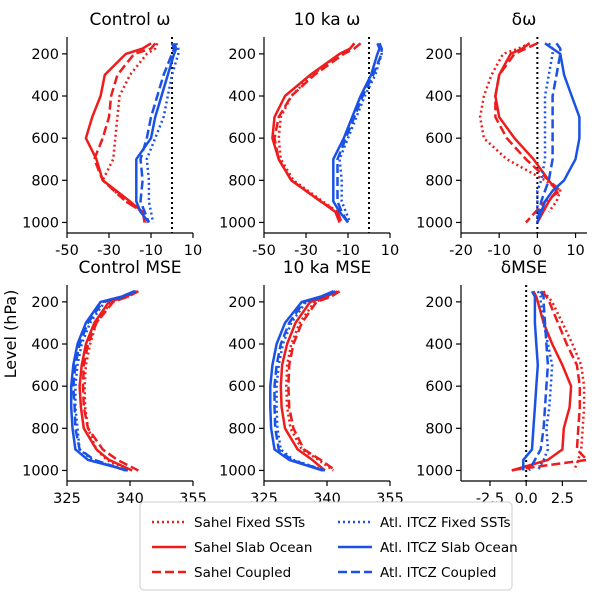  What do you see at coordinates (327, 20) in the screenshot?
I see `panel-title: 10 ka ω` at bounding box center [327, 20].